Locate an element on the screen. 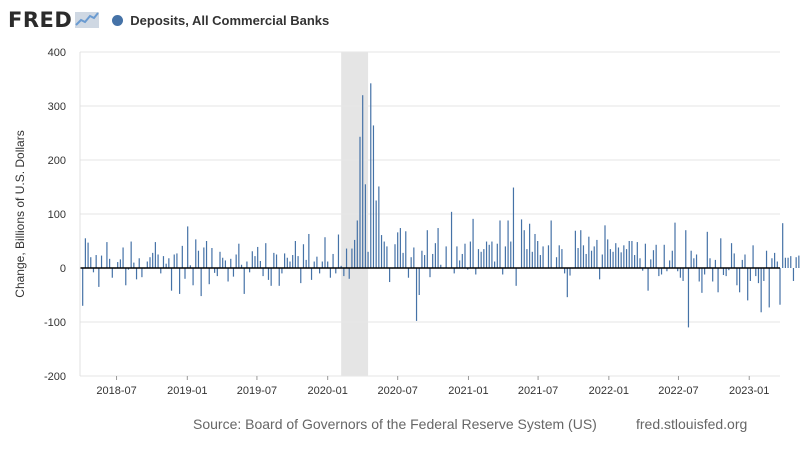  chart-line-icon is located at coordinates (87, 20).